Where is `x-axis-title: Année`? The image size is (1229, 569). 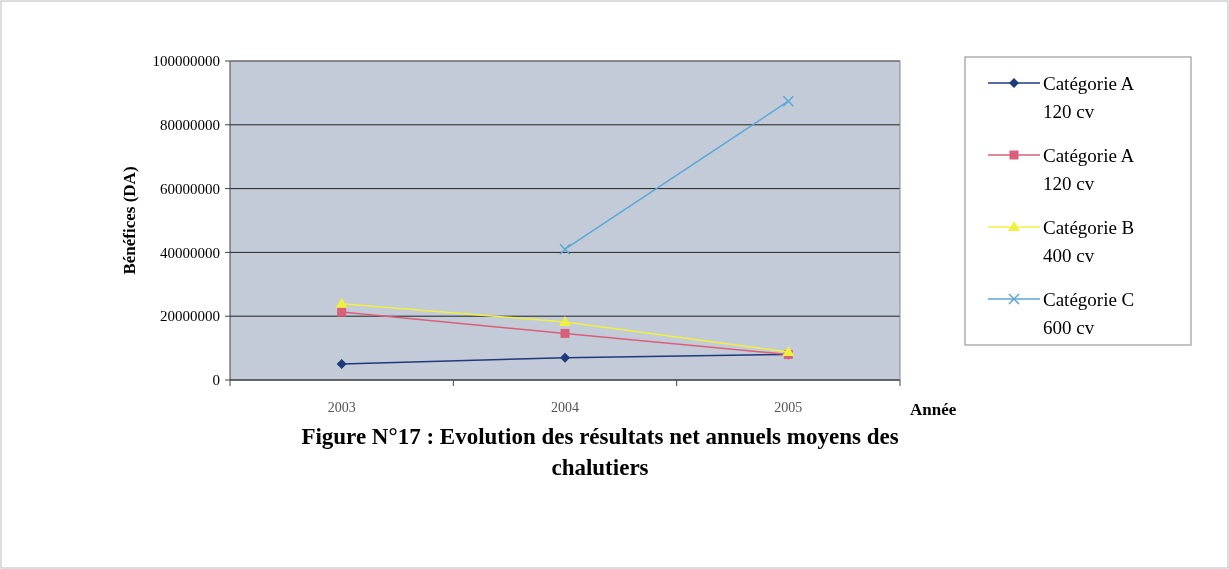
x-axis-title: Année is located at coordinates (933, 409).